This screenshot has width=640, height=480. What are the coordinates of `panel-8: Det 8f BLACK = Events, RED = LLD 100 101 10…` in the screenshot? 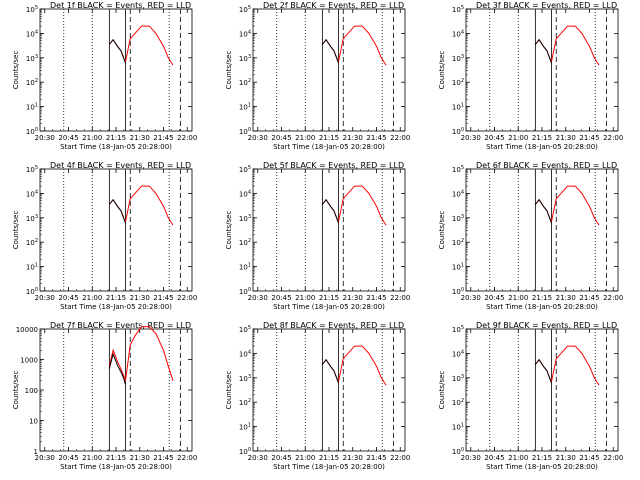 It's located at (317, 396).